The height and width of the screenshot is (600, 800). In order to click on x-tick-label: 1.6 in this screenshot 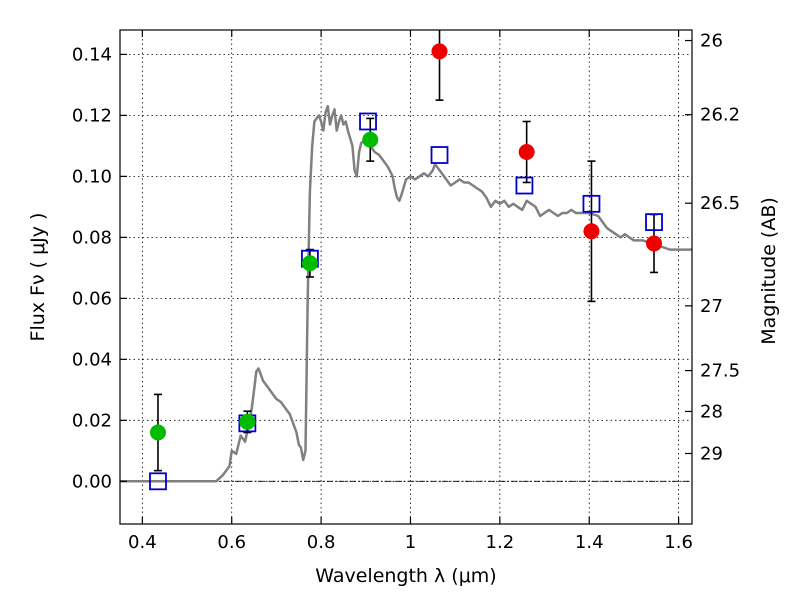, I will do `click(678, 542)`.